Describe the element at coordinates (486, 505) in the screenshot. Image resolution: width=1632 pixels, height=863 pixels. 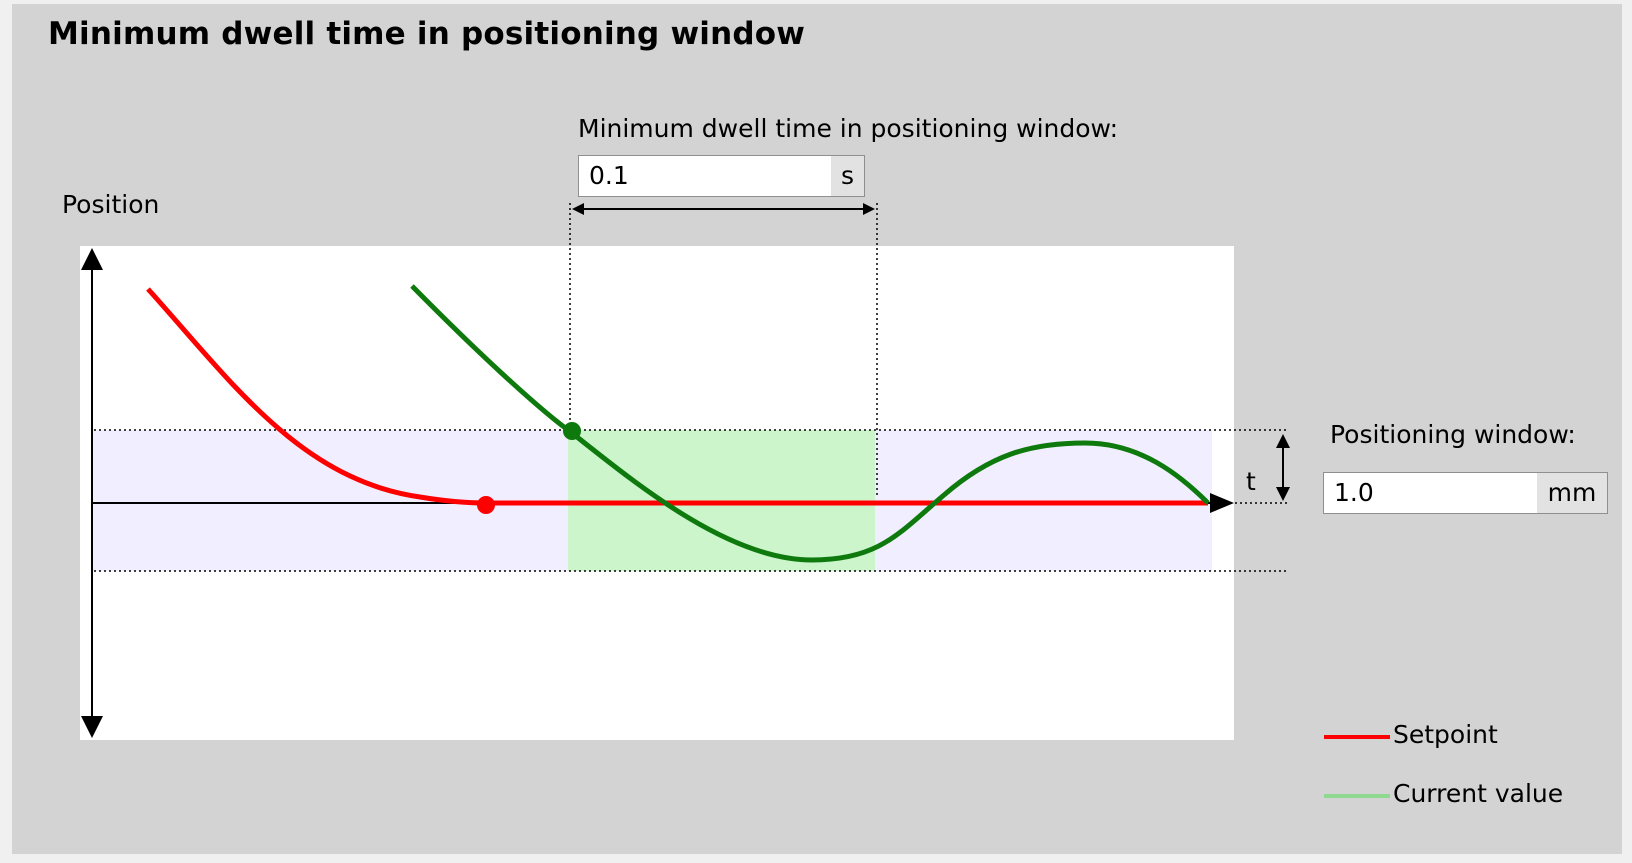
I see `setpoint-reached-marker` at that location.